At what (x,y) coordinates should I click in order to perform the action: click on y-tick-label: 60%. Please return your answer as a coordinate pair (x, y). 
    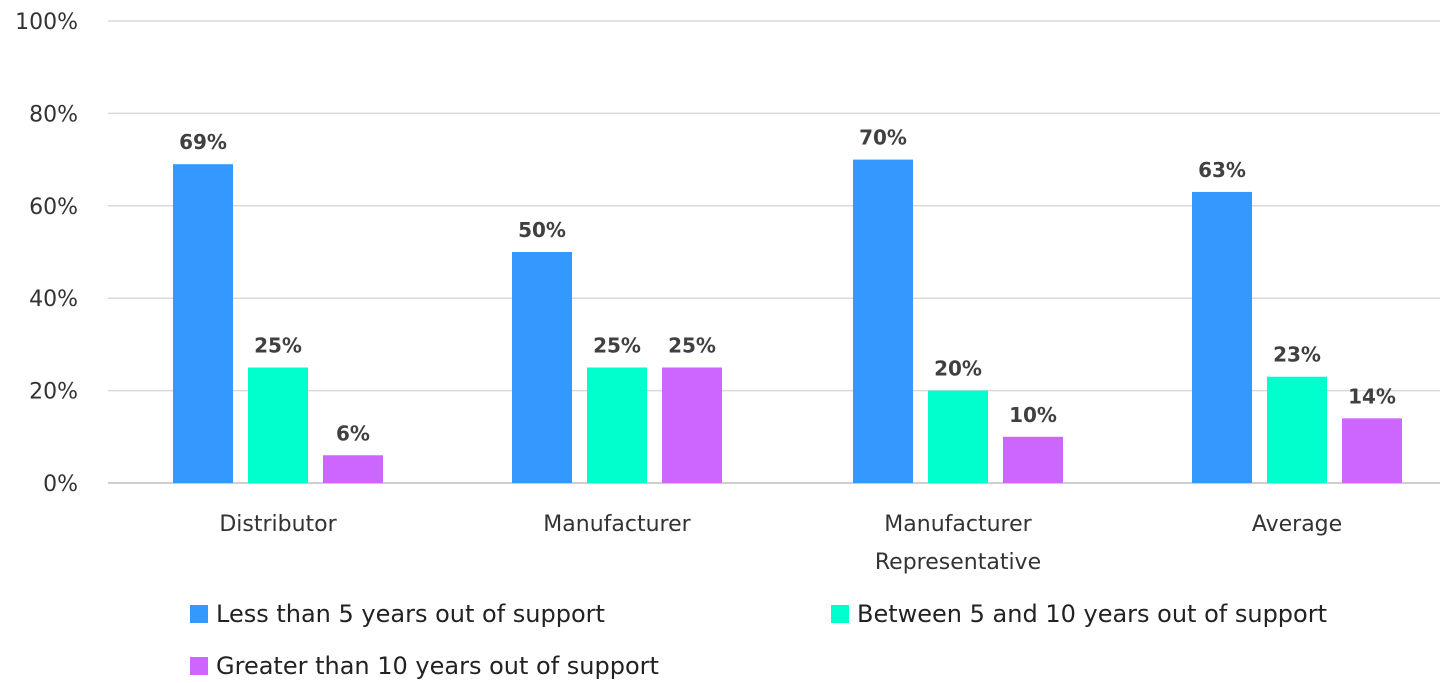
    Looking at the image, I should click on (53, 207).